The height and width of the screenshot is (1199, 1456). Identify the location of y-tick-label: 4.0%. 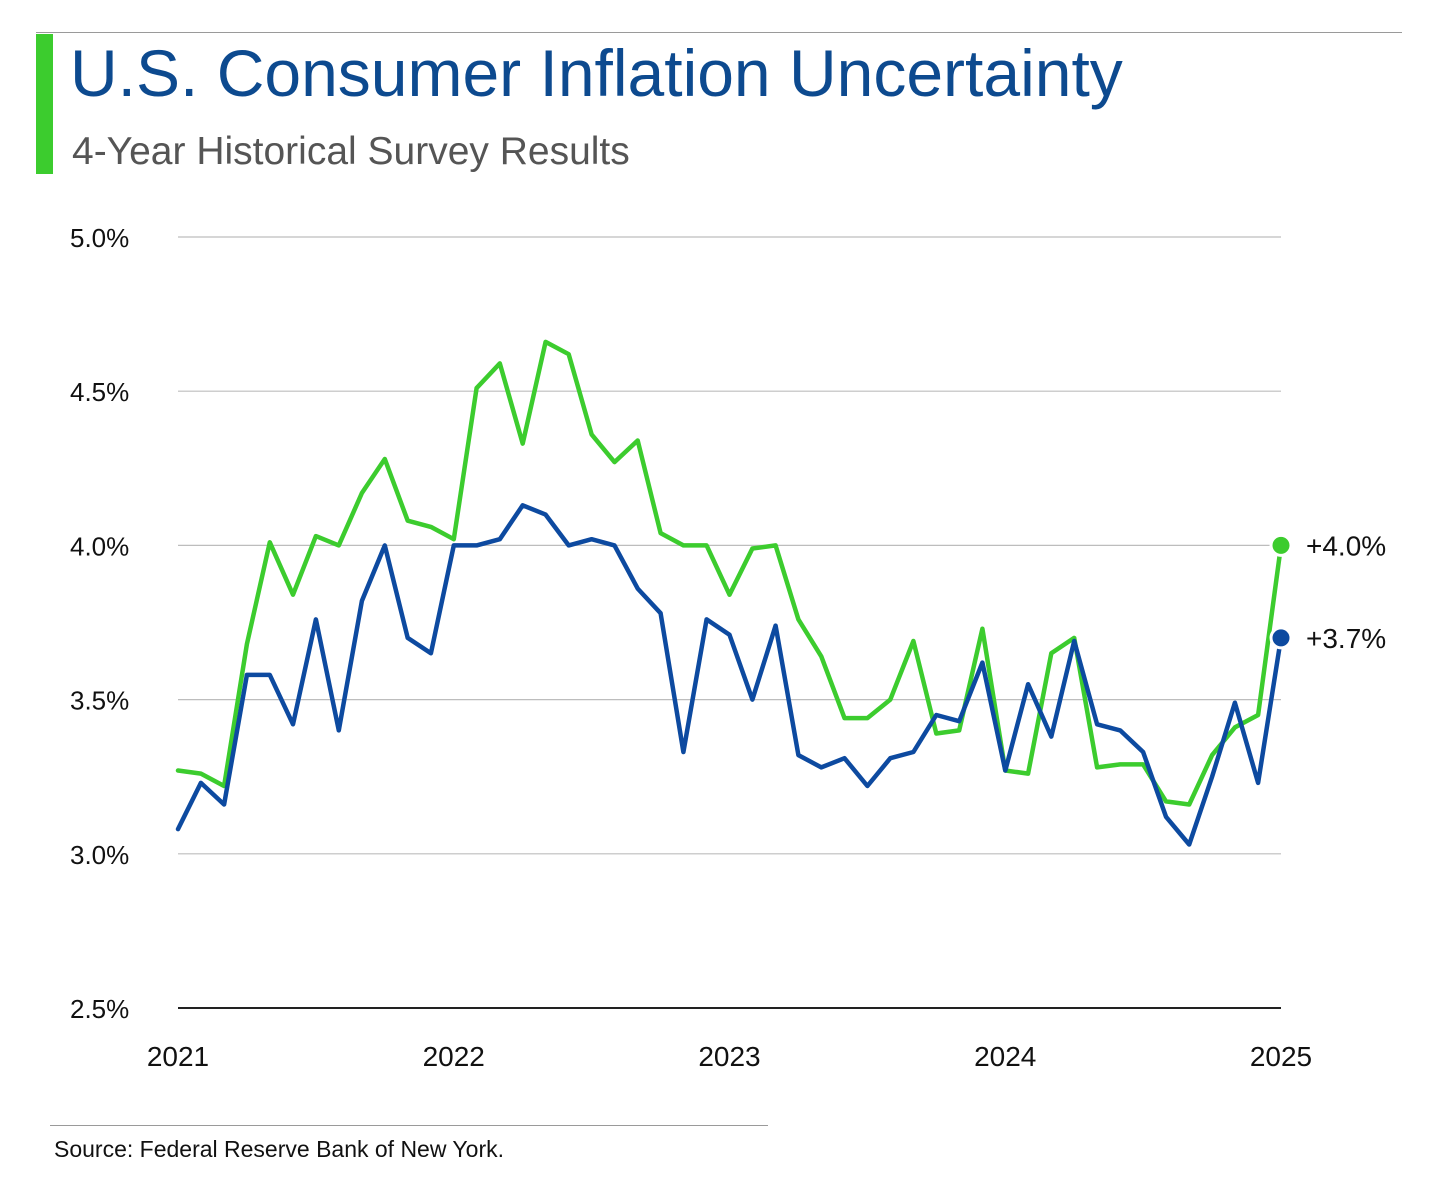
(99, 546).